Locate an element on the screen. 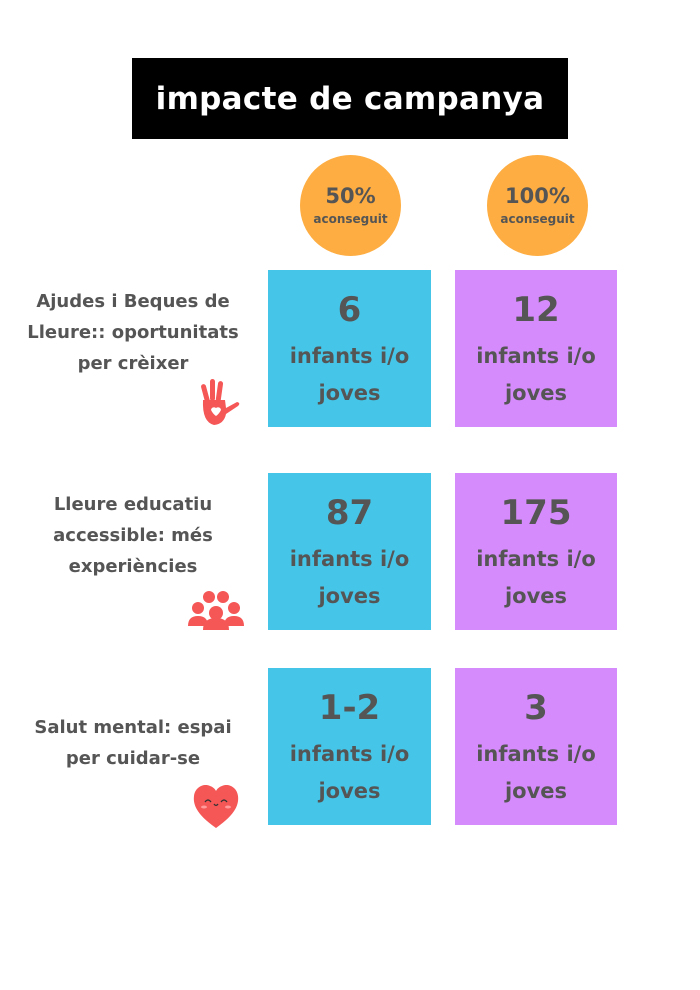  smiling-heart-icon is located at coordinates (216, 806).